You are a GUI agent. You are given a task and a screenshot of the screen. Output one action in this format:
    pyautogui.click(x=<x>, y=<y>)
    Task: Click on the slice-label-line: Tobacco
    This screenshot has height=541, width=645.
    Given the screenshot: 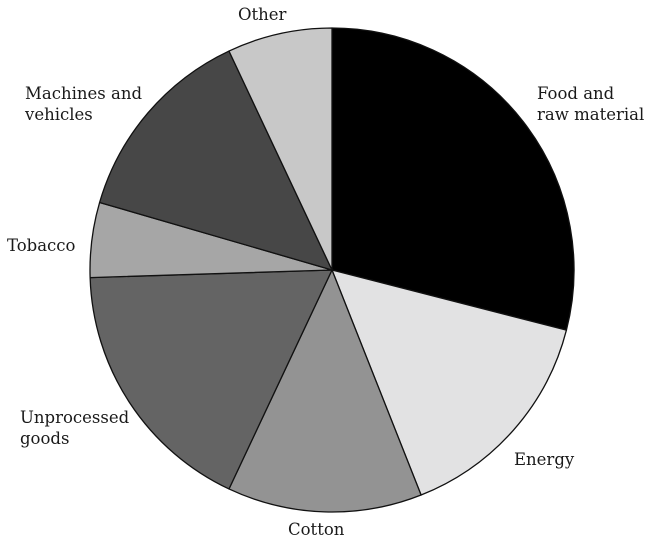 What is the action you would take?
    pyautogui.click(x=41, y=245)
    